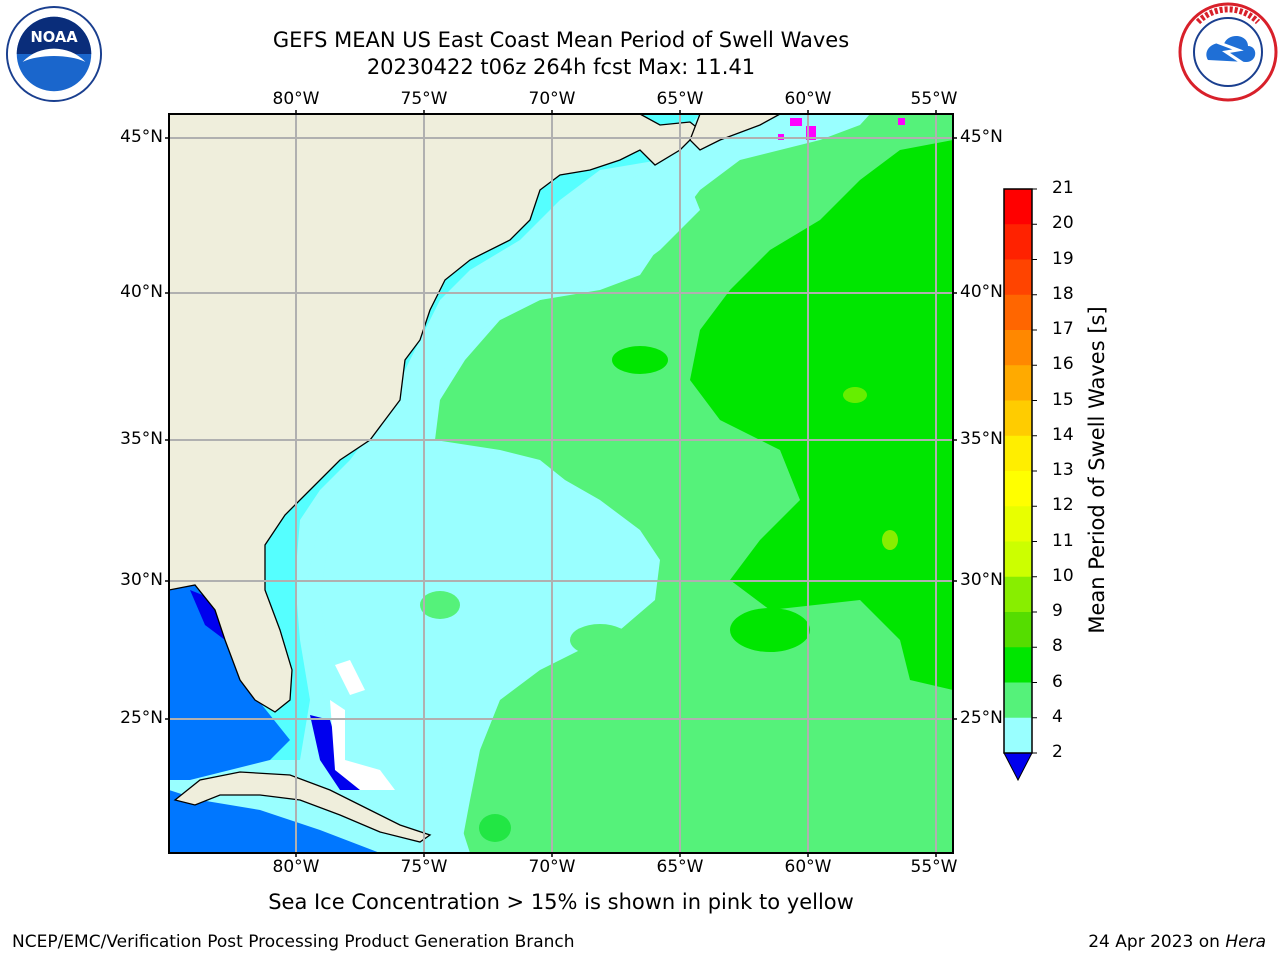 This screenshot has height=960, width=1280. I want to click on land-maritimes, so click(735, 132).